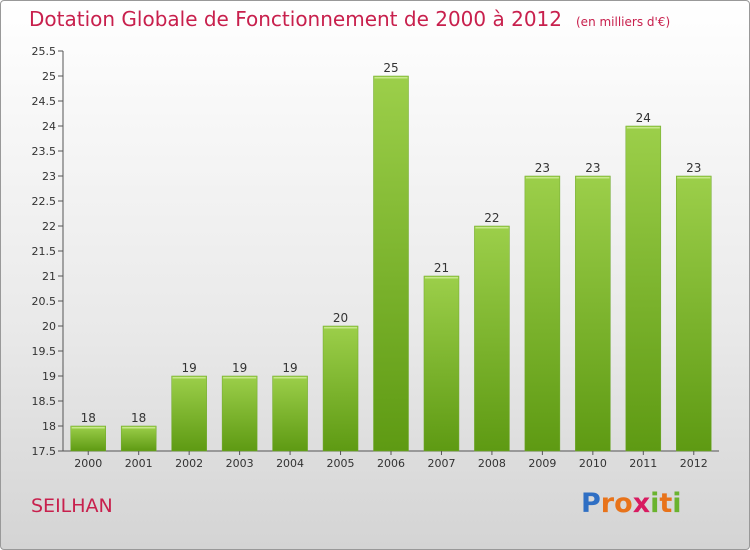 The width and height of the screenshot is (750, 550). What do you see at coordinates (88, 438) in the screenshot?
I see `bar-2000` at bounding box center [88, 438].